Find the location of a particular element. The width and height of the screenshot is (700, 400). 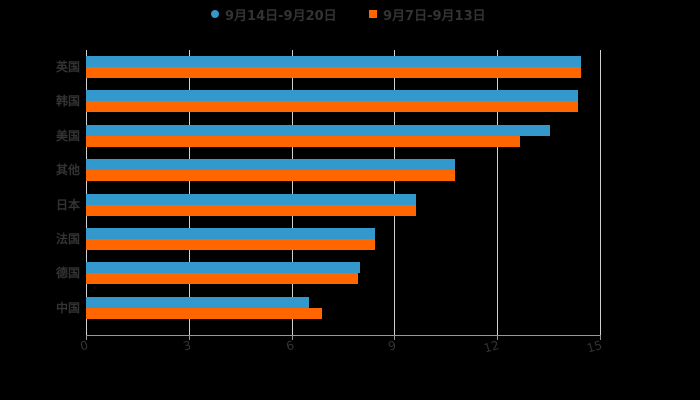

y-category-label: 韩国 is located at coordinates (67, 101).